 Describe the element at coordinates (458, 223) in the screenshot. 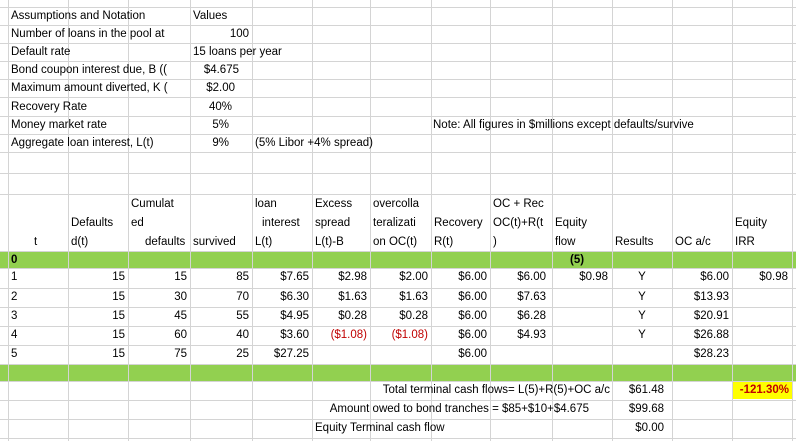

I see `header-recovery: Recovery` at that location.